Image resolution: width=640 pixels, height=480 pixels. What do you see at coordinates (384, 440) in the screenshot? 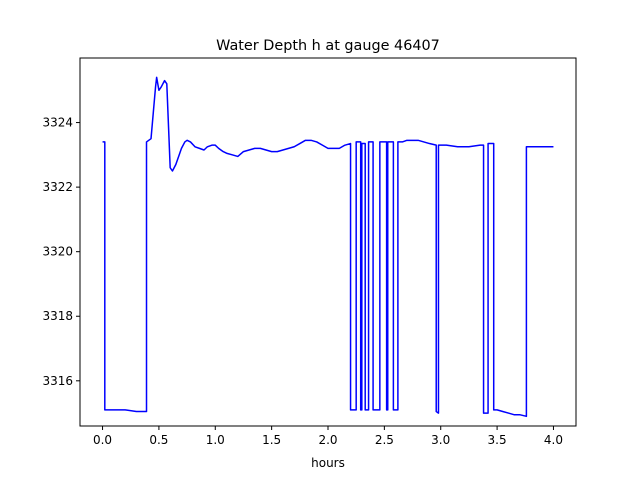
I see `x-tick-label: 2.5` at bounding box center [384, 440].